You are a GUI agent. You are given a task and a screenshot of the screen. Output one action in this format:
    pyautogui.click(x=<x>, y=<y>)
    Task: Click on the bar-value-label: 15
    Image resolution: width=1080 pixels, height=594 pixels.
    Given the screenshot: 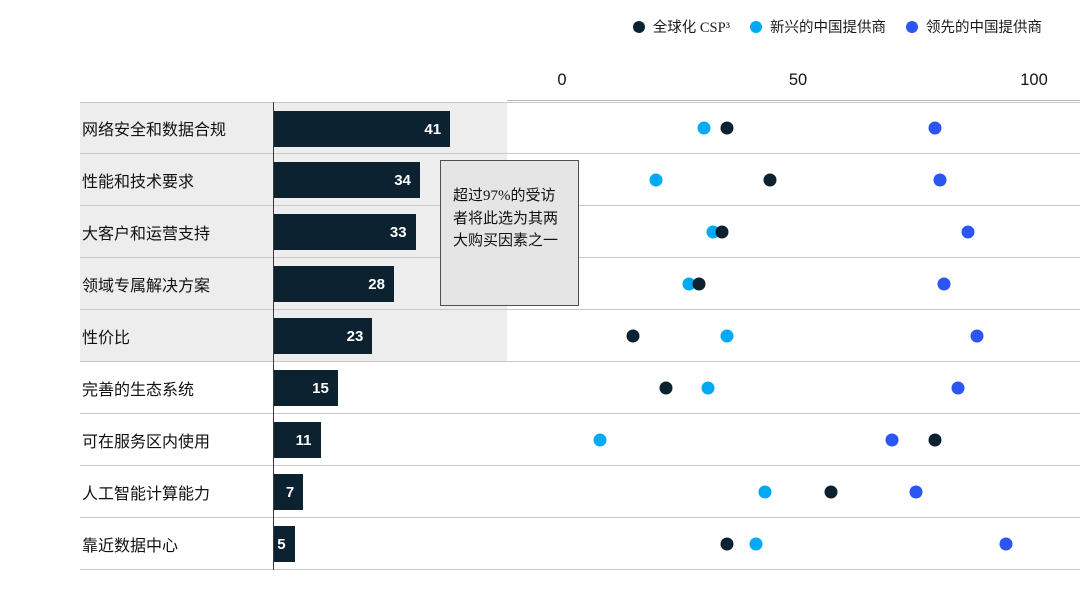 What is the action you would take?
    pyautogui.click(x=320, y=388)
    